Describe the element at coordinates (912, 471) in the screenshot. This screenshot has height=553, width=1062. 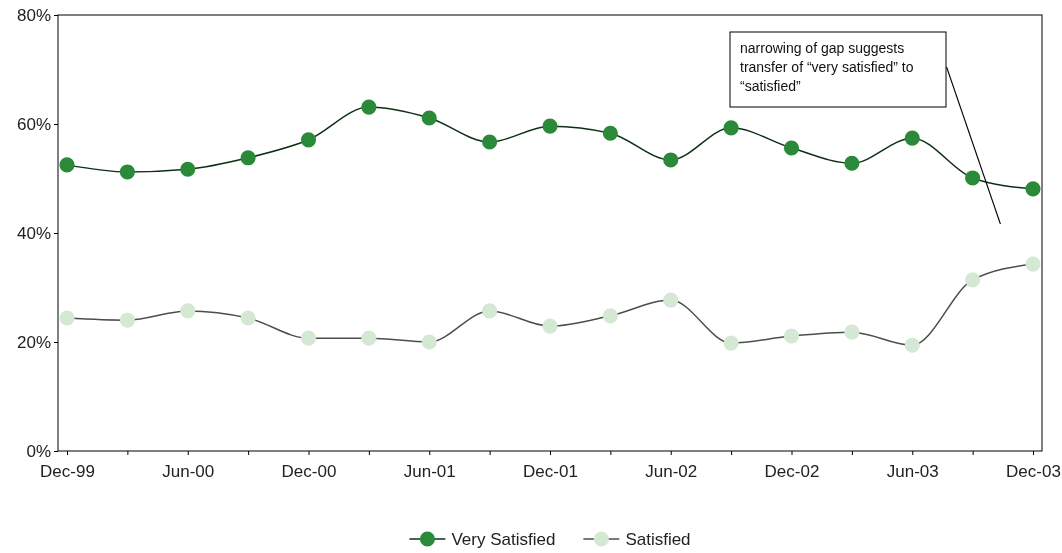
I see `x-tick-label: Jun-03` at that location.